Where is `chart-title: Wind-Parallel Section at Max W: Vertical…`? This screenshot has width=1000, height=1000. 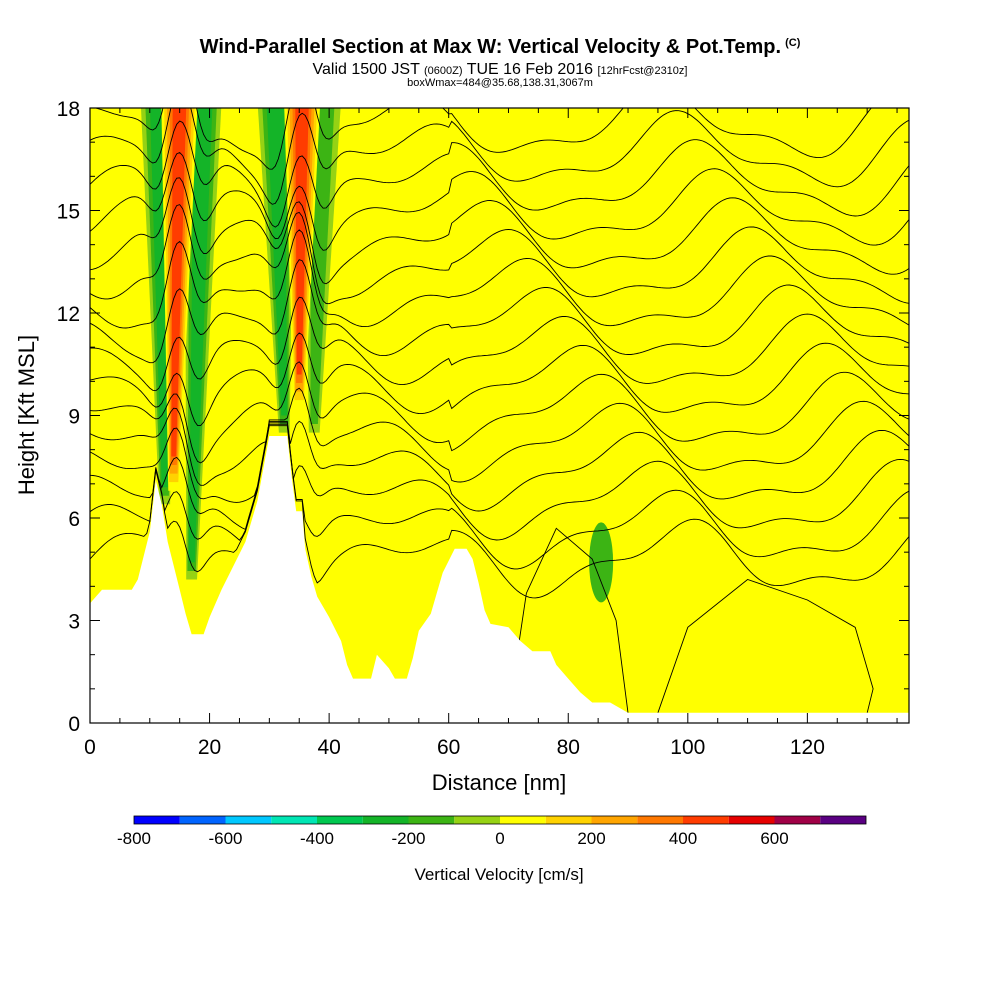
chart-title: Wind-Parallel Section at Max W: Vertical… is located at coordinates (500, 47).